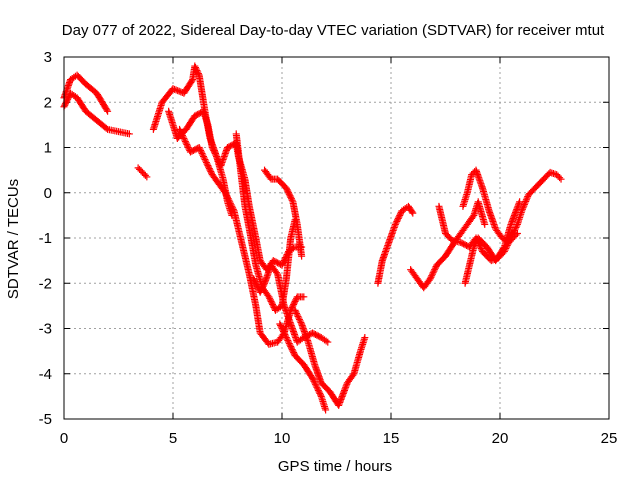 The width and height of the screenshot is (640, 480). I want to click on series-t4, so click(395, 244).